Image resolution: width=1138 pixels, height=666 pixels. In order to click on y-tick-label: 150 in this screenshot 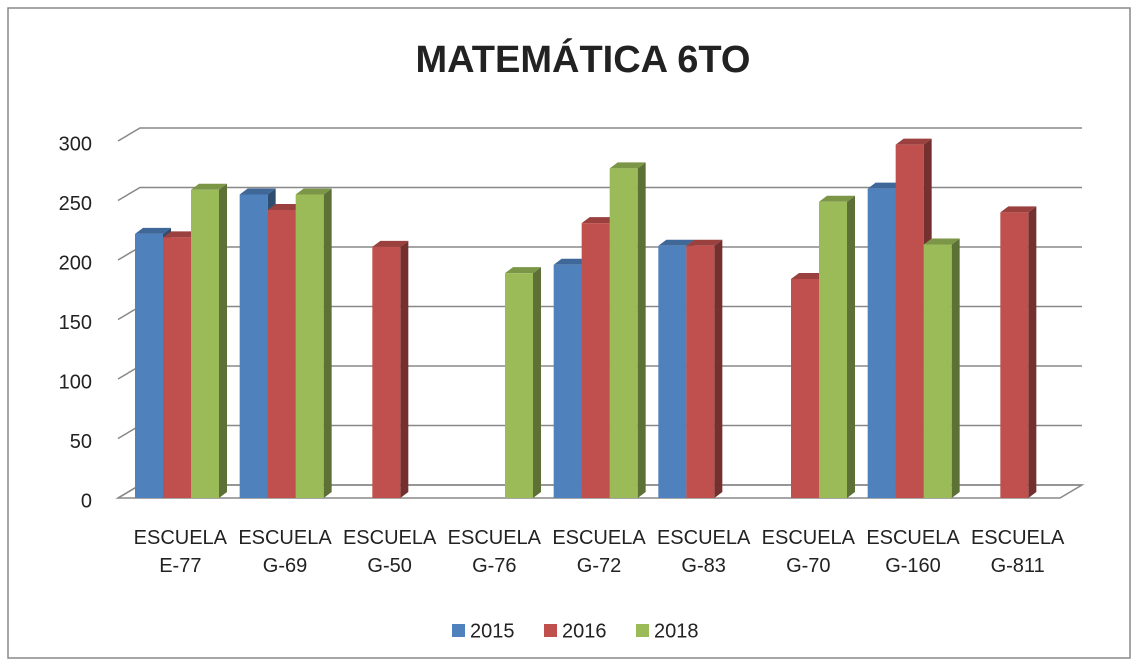, I will do `click(75, 323)`.